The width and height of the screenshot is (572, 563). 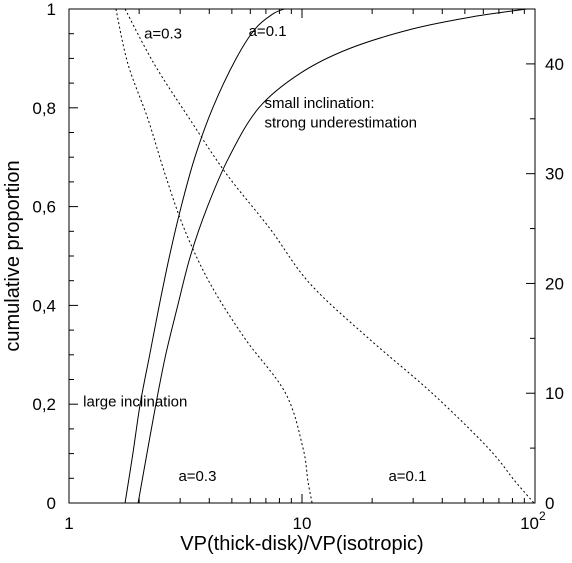 What do you see at coordinates (542, 516) in the screenshot?
I see `x-tick-exponent: 2` at bounding box center [542, 516].